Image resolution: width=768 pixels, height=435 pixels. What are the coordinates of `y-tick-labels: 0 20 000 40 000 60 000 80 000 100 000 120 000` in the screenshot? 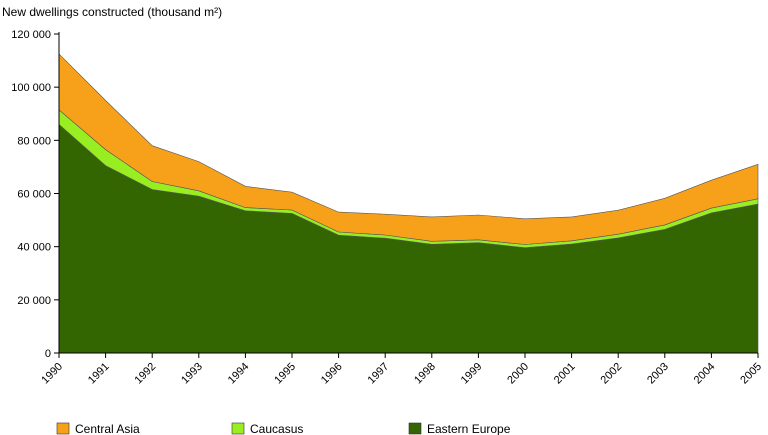 It's located at (31, 194).